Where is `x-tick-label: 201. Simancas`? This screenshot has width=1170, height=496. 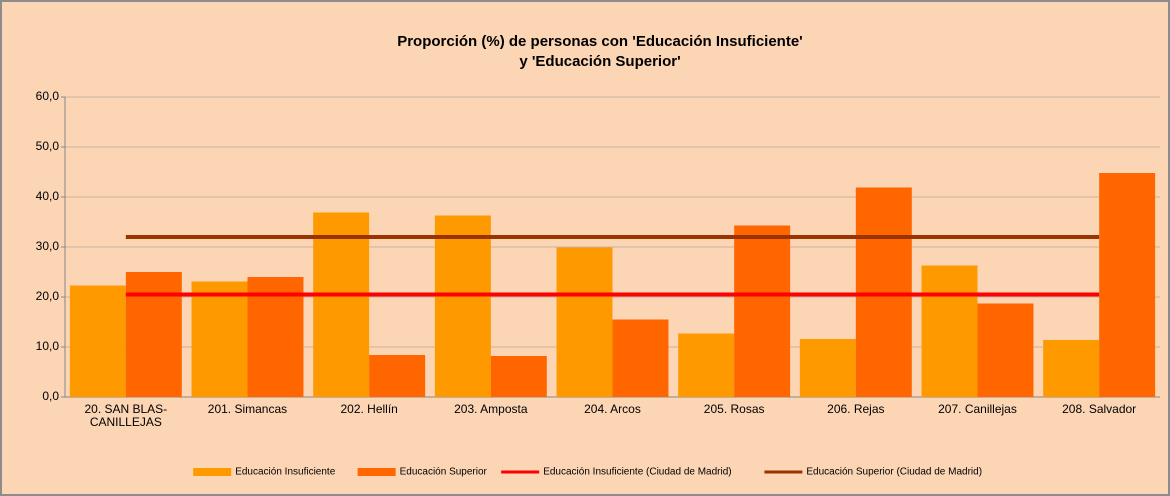 x-tick-label: 201. Simancas is located at coordinates (247, 409).